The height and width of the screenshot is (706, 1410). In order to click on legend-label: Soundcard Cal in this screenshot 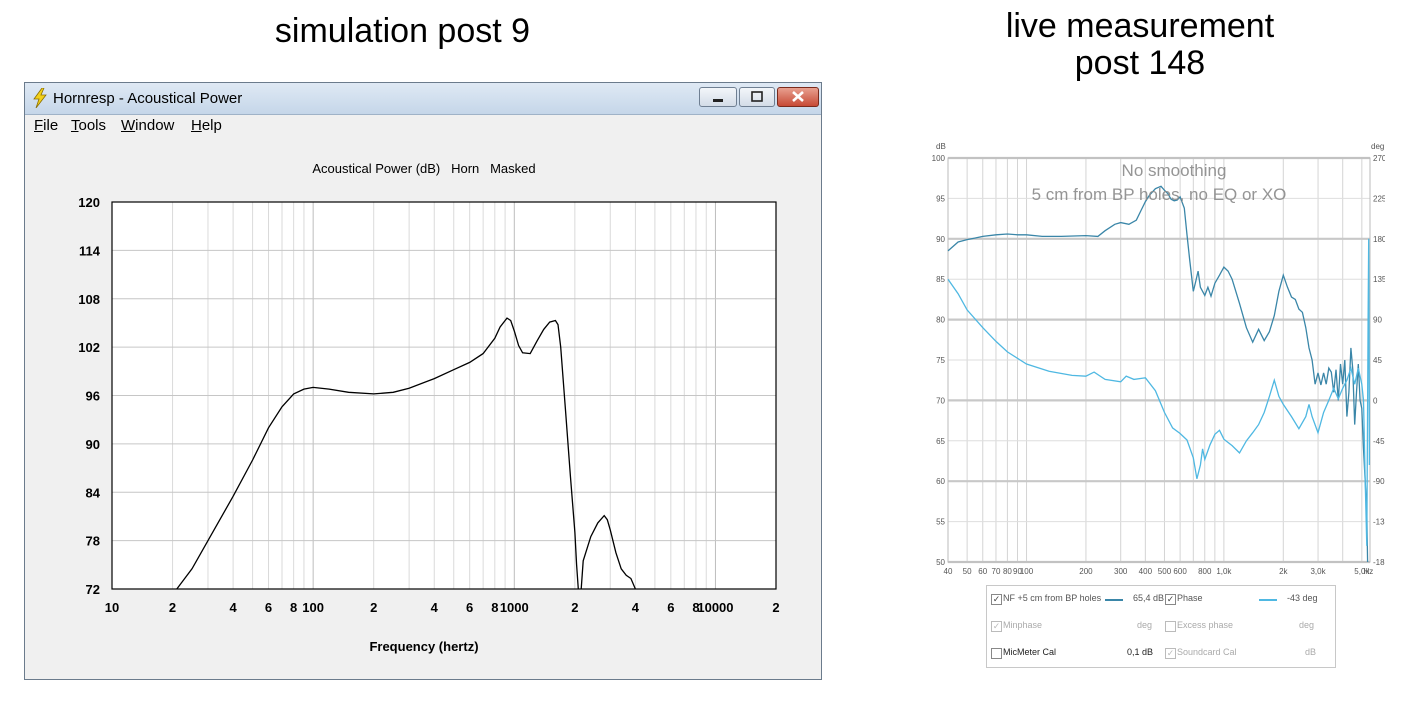, I will do `click(1207, 652)`.